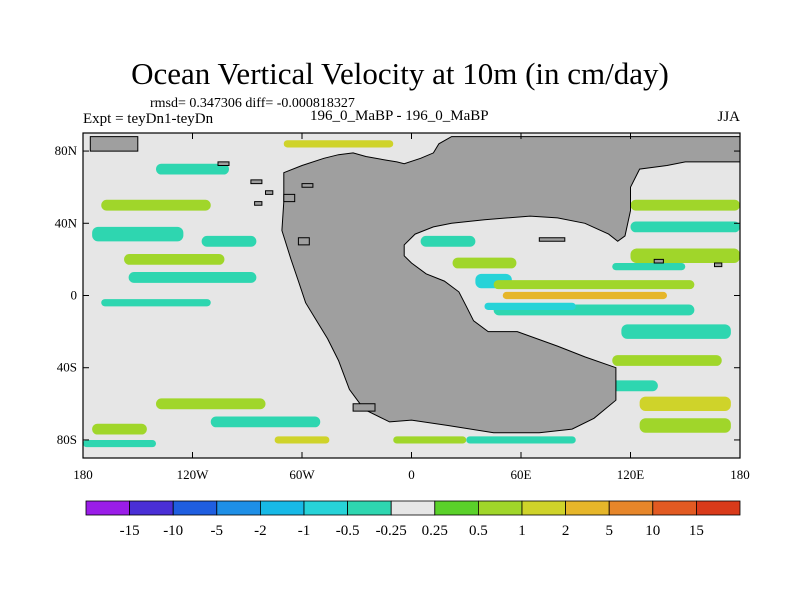 The image size is (800, 600). I want to click on y-tick-label-2: 0, so click(74, 295).